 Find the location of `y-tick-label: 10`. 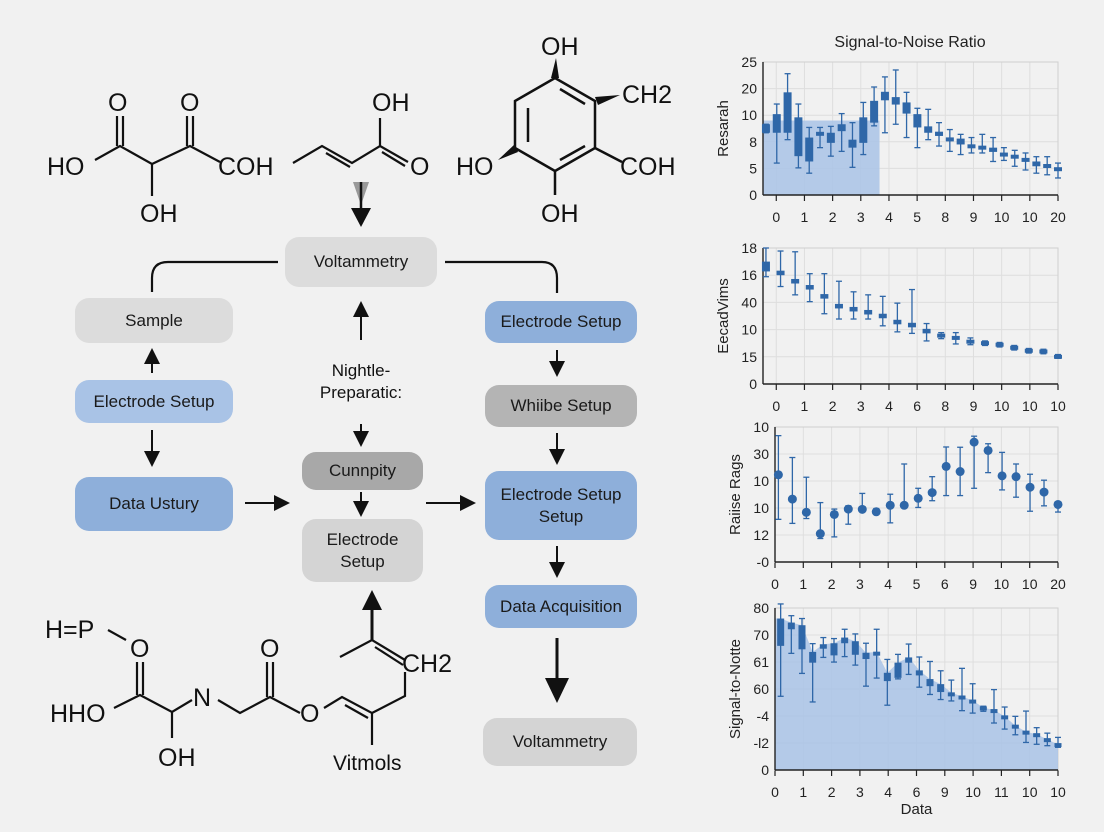

y-tick-label: 10 is located at coordinates (761, 481).